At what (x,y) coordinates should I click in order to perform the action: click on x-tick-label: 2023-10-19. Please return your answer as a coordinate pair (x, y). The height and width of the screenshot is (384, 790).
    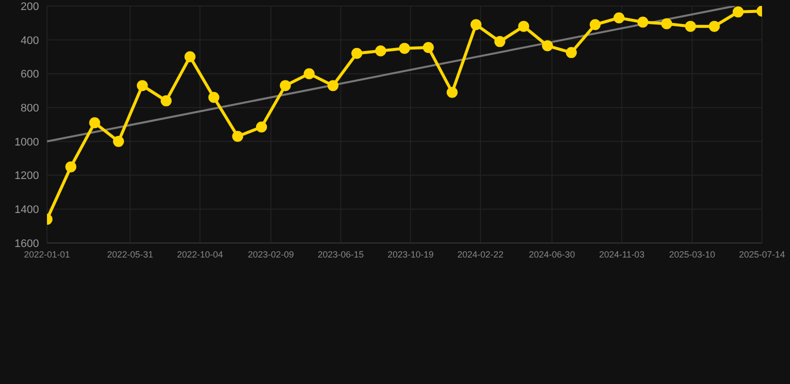
    Looking at the image, I should click on (411, 254).